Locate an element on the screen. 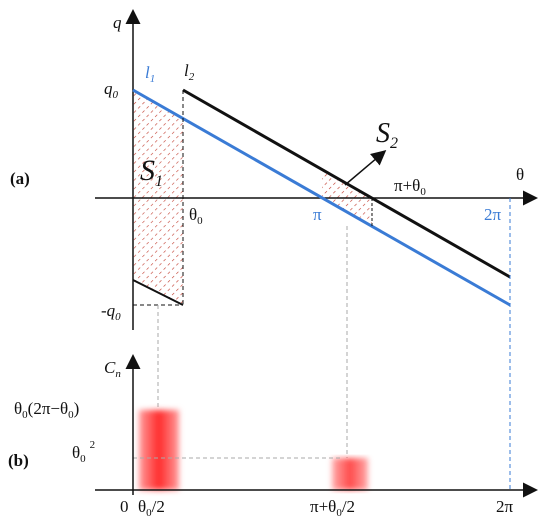 The width and height of the screenshot is (550, 527). panel-tag: (b) is located at coordinates (18, 460).